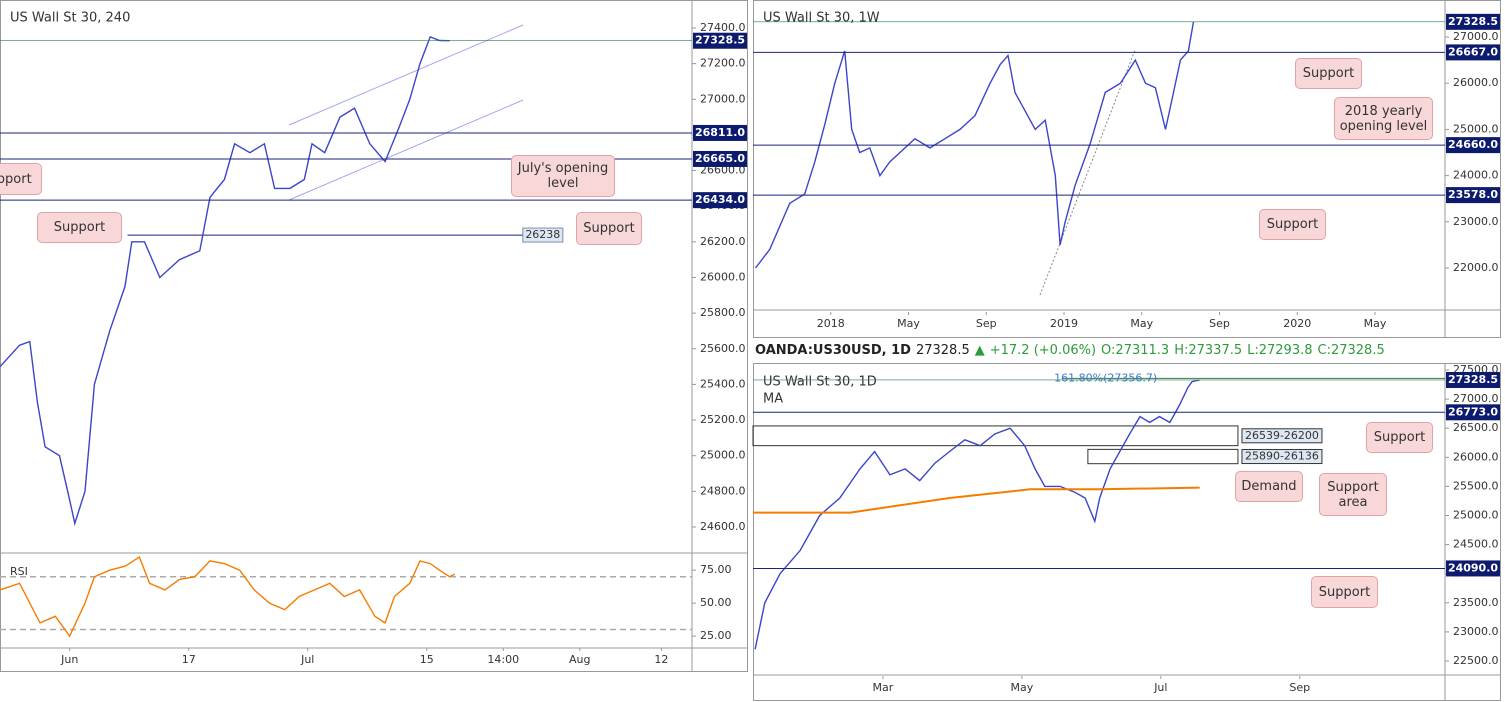 The width and height of the screenshot is (1505, 702). I want to click on level-label: 24660.0, so click(1473, 144).